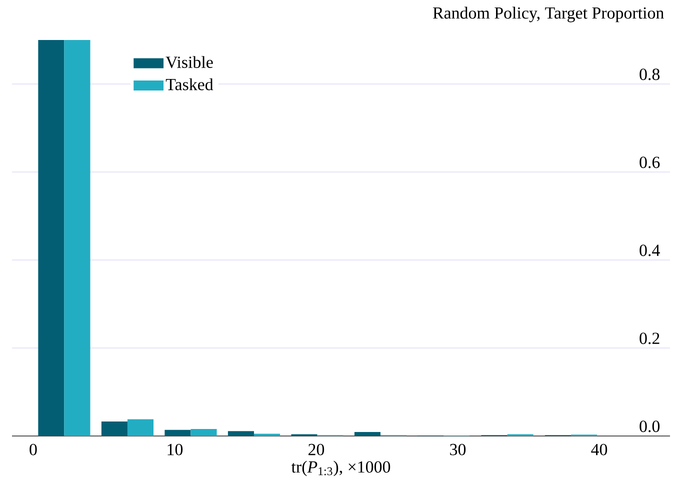 The image size is (677, 503). I want to click on x-tick-label: 20, so click(316, 450).